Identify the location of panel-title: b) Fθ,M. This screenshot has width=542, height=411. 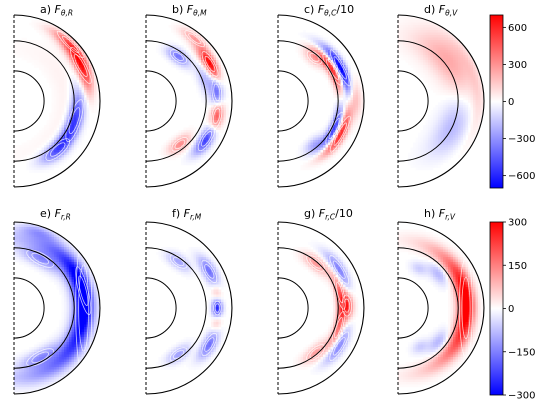
(189, 10).